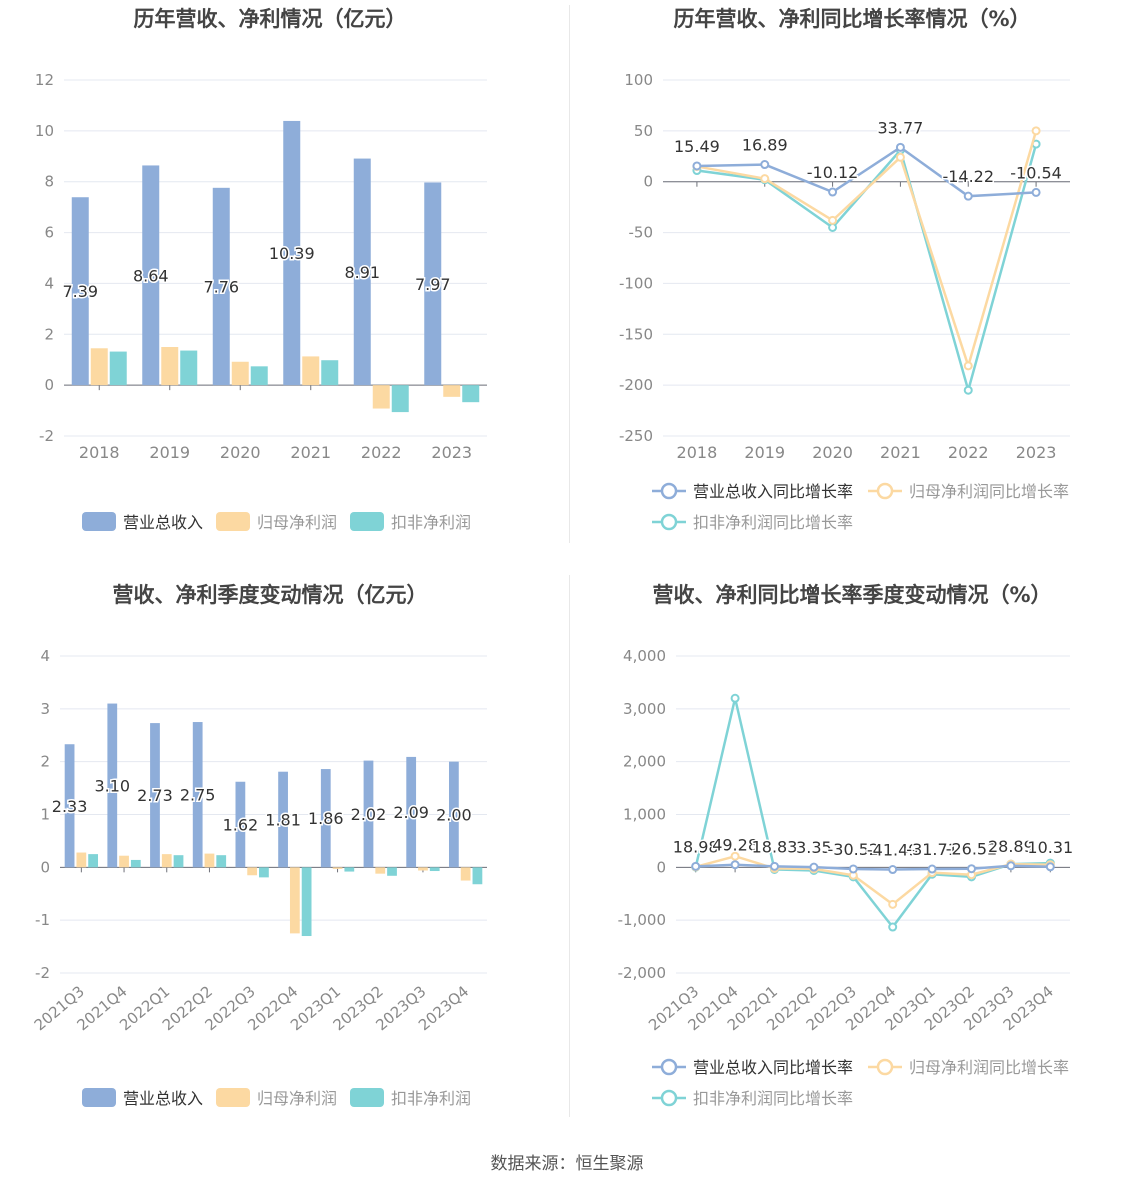  Describe the element at coordinates (968, 452) in the screenshot. I see `x-tick-label: 2022` at that location.